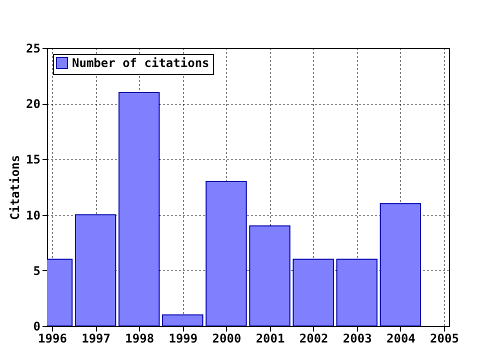  Describe the element at coordinates (357, 339) in the screenshot. I see `x-tick-label: 2003` at that location.